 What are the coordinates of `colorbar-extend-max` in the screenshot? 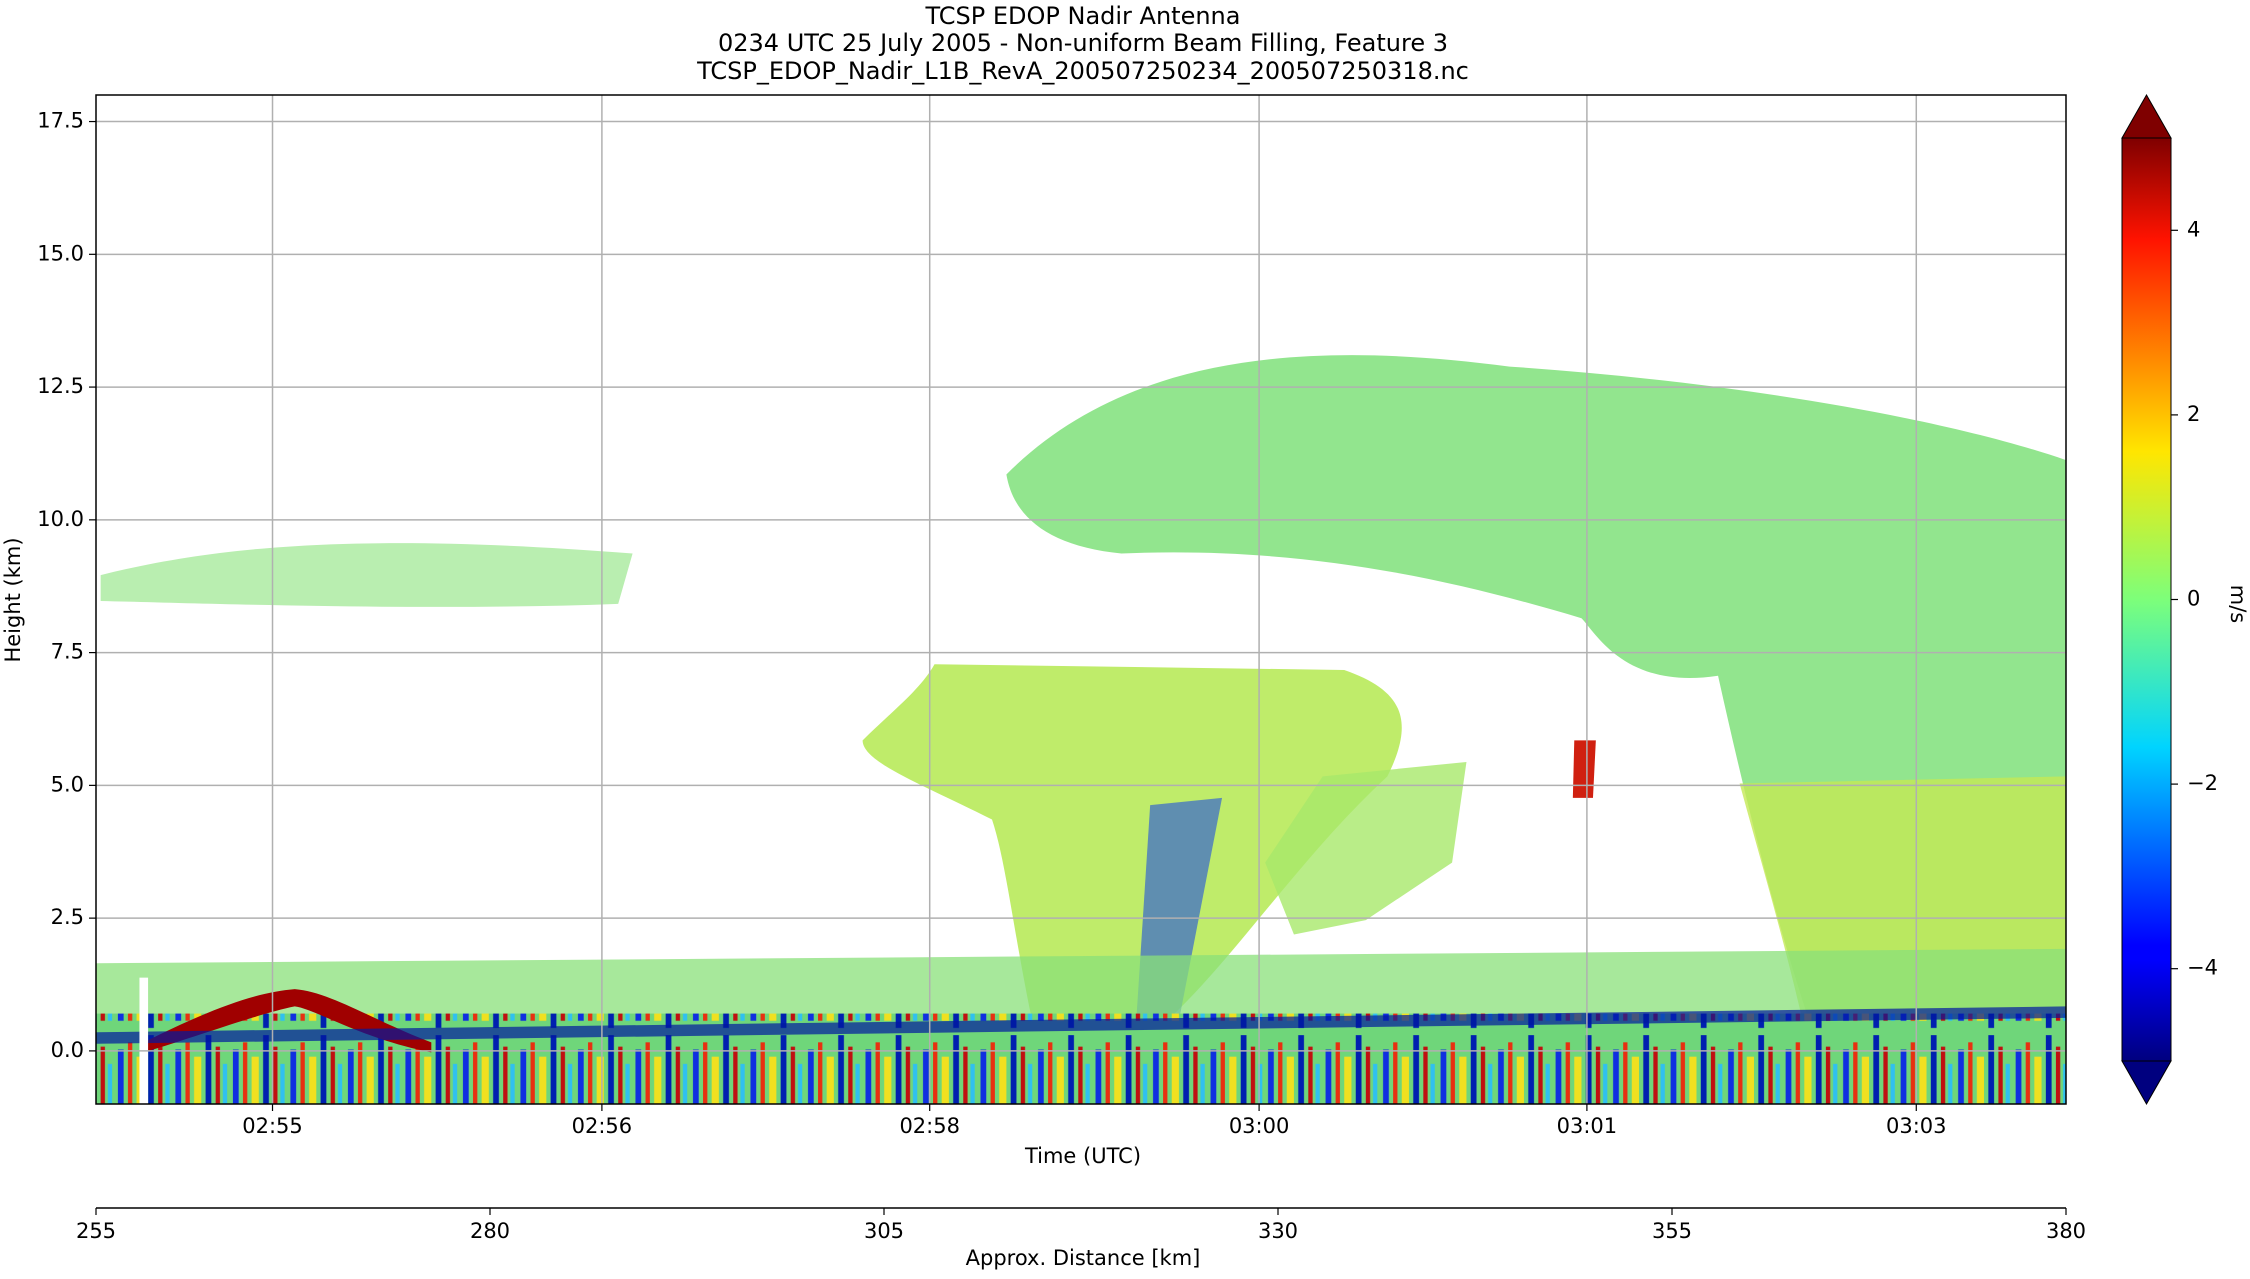 It's located at (2146, 116).